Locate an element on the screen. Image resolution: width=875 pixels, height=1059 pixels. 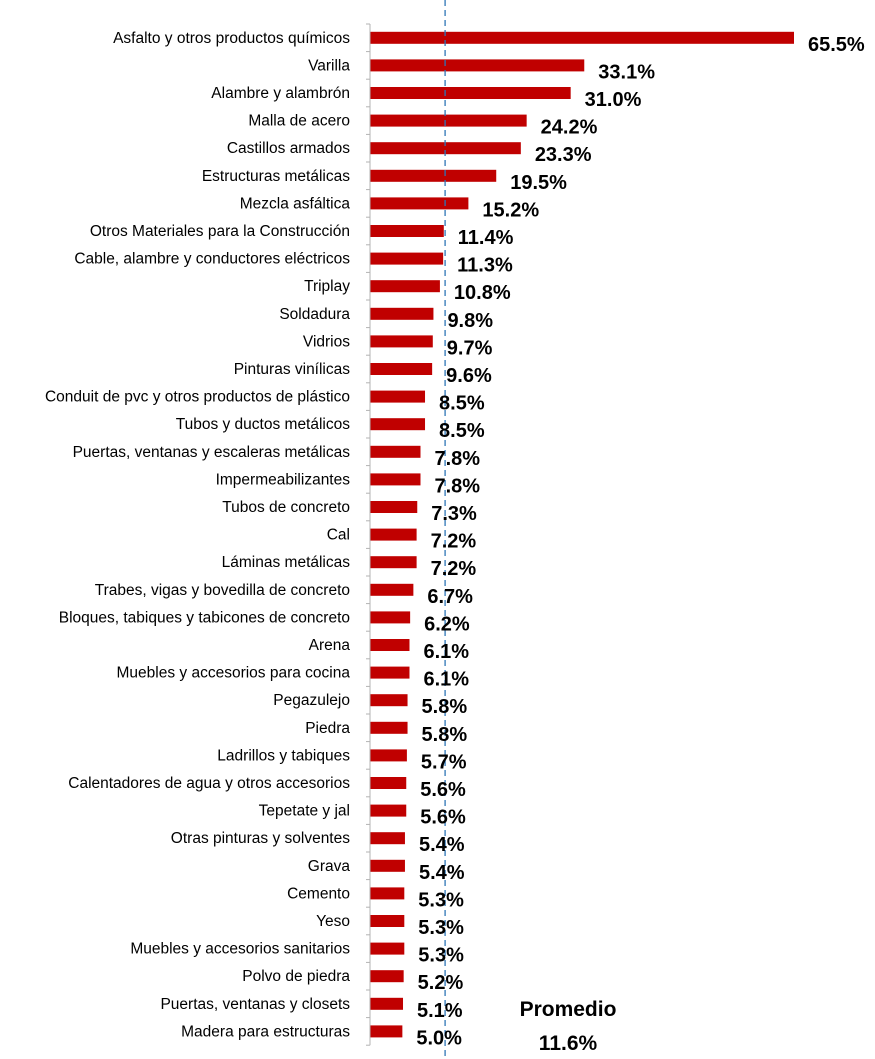
category-label: Alambre y alambrón is located at coordinates (280, 93).